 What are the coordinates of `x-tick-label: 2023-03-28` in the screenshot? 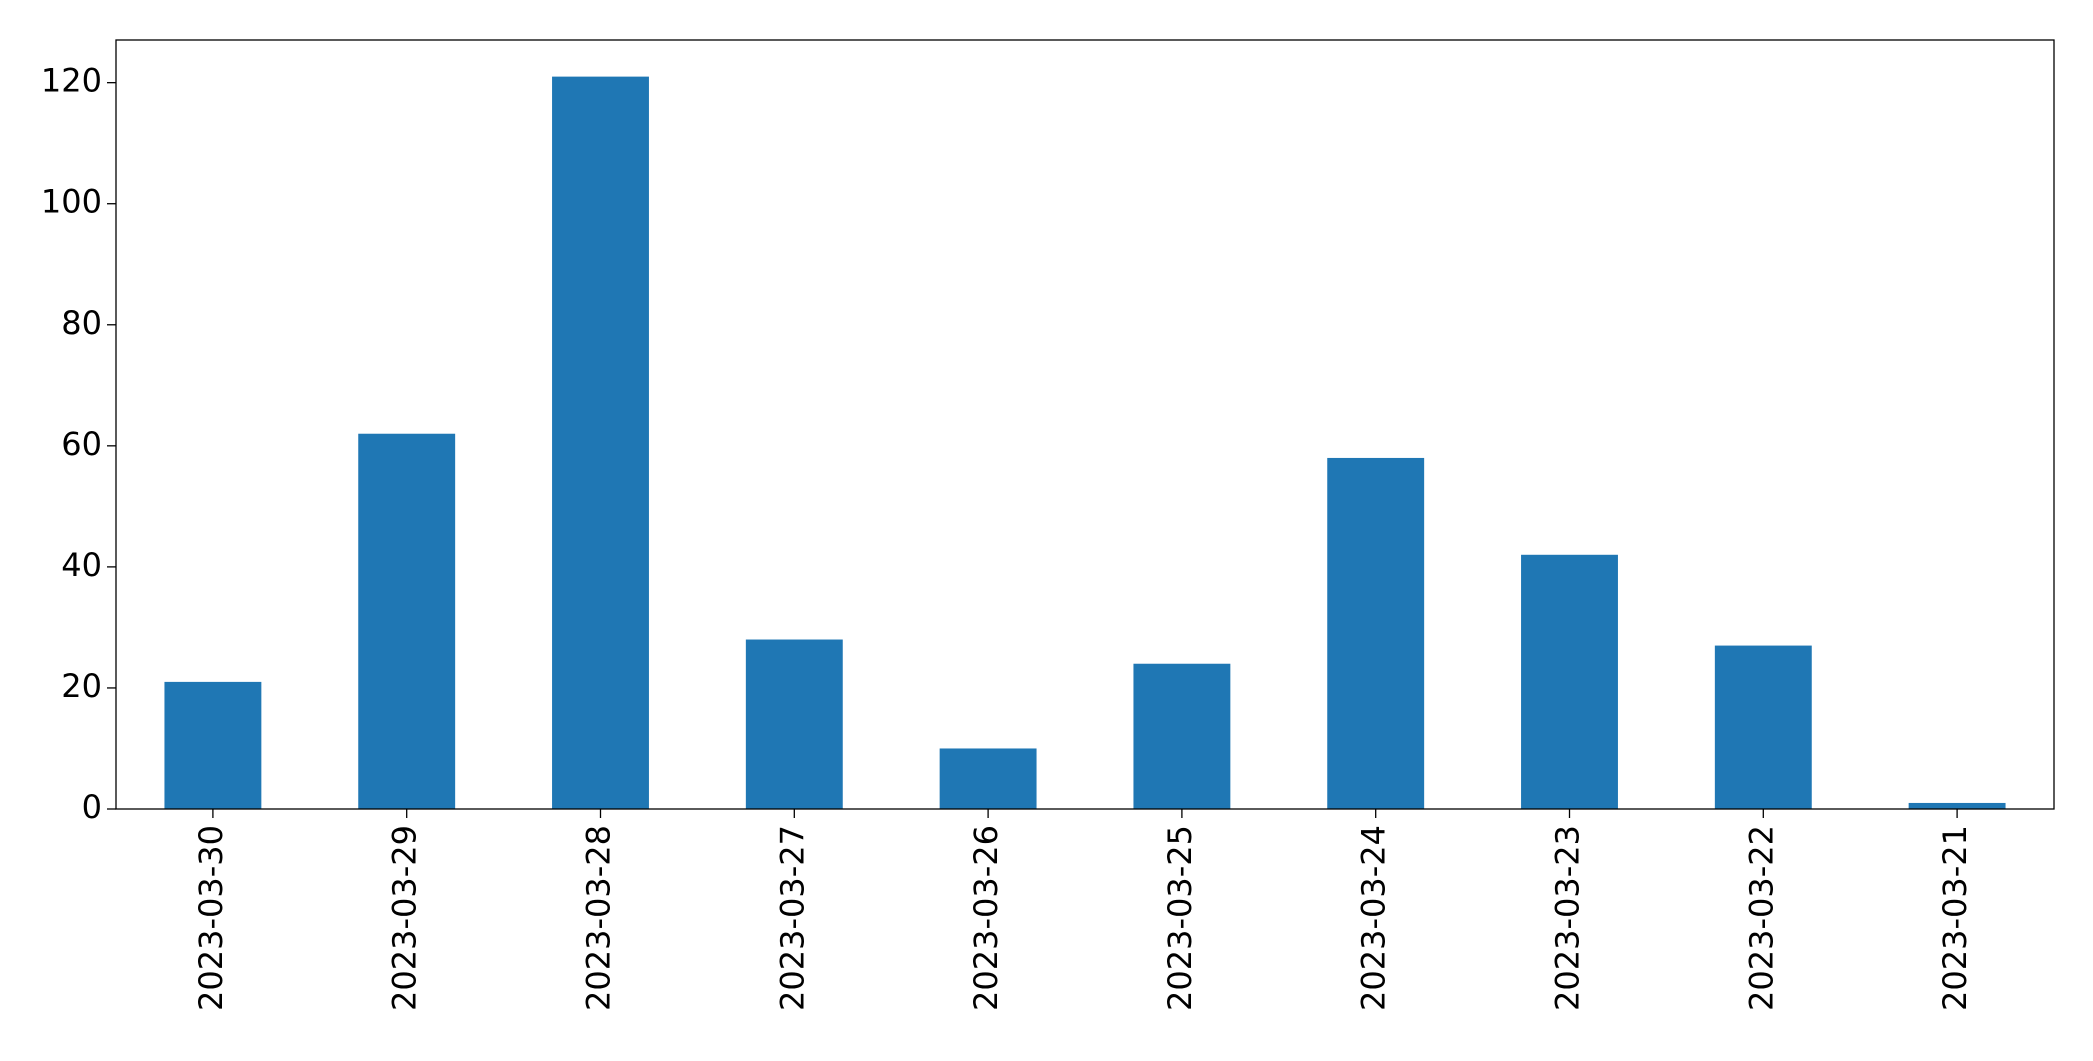 It's located at (599, 918).